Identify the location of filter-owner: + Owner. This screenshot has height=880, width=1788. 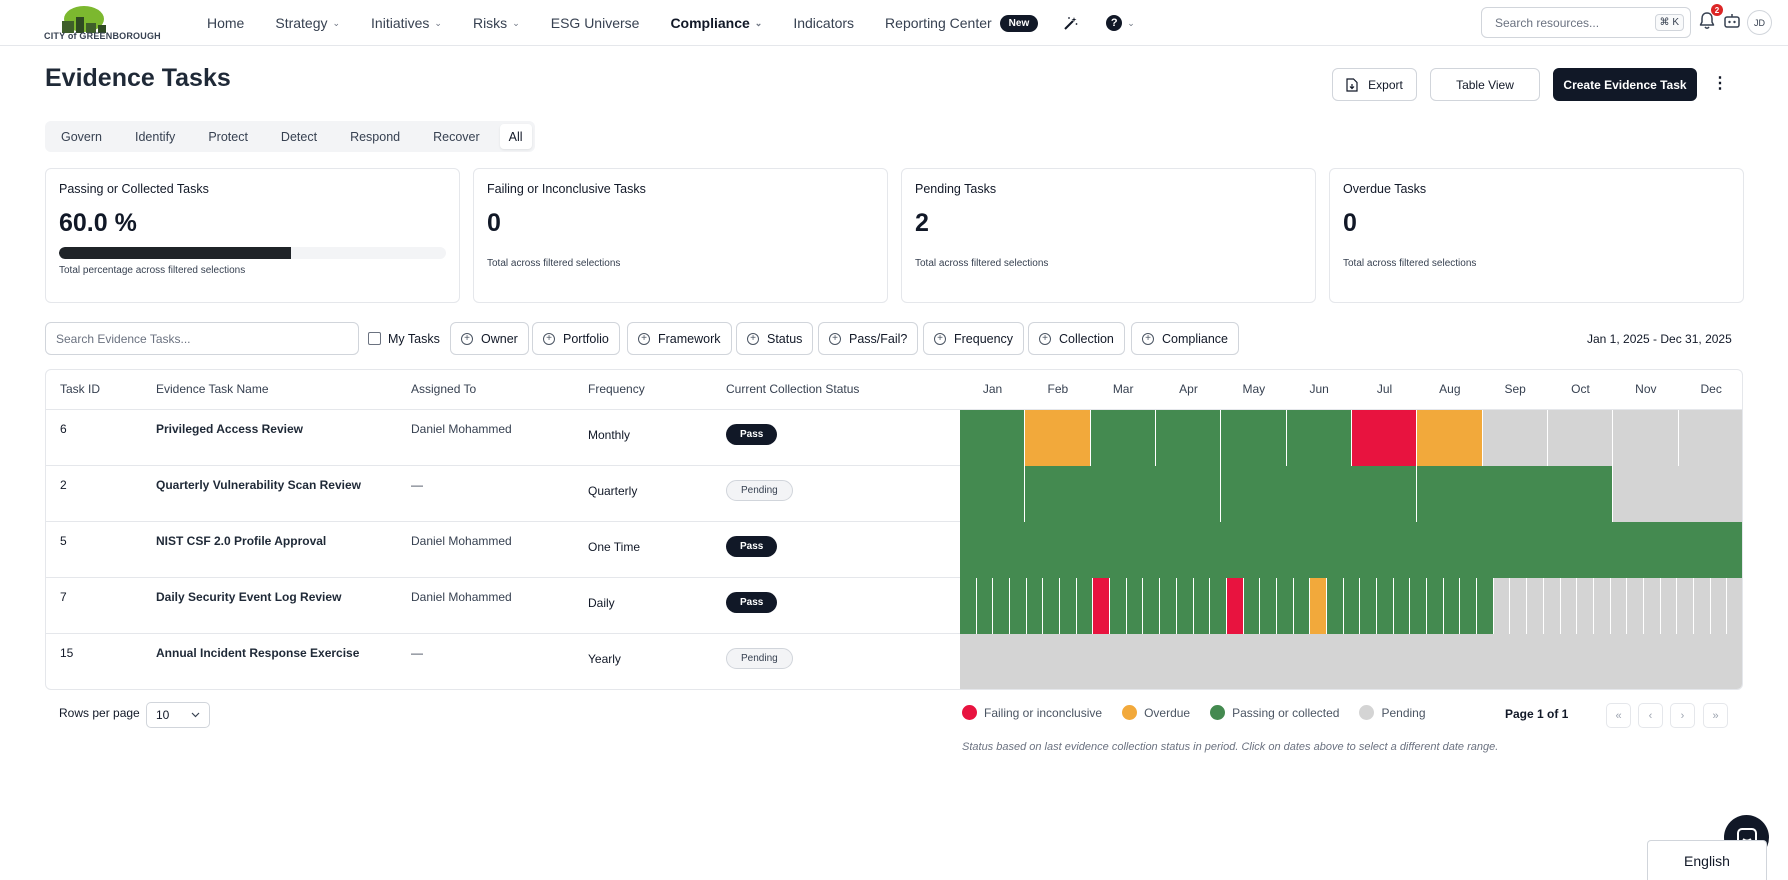
(489, 338).